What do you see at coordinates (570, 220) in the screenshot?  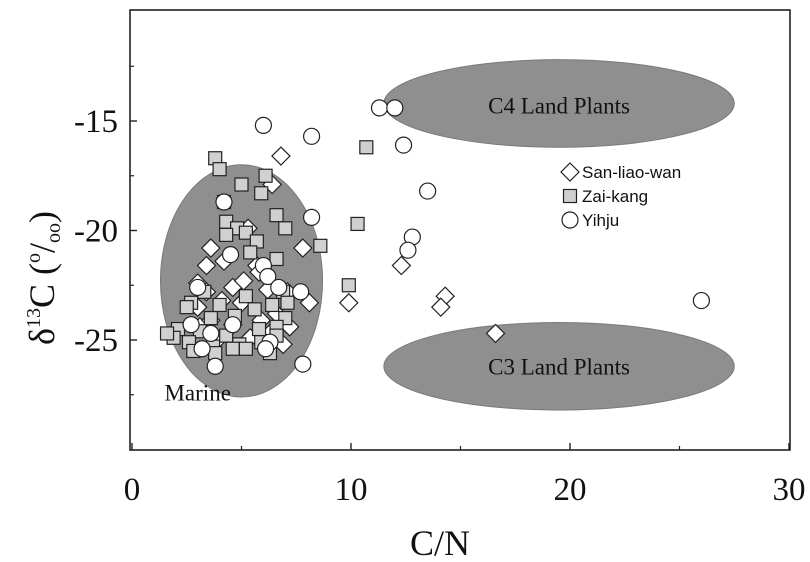 I see `legend-marker-circle` at bounding box center [570, 220].